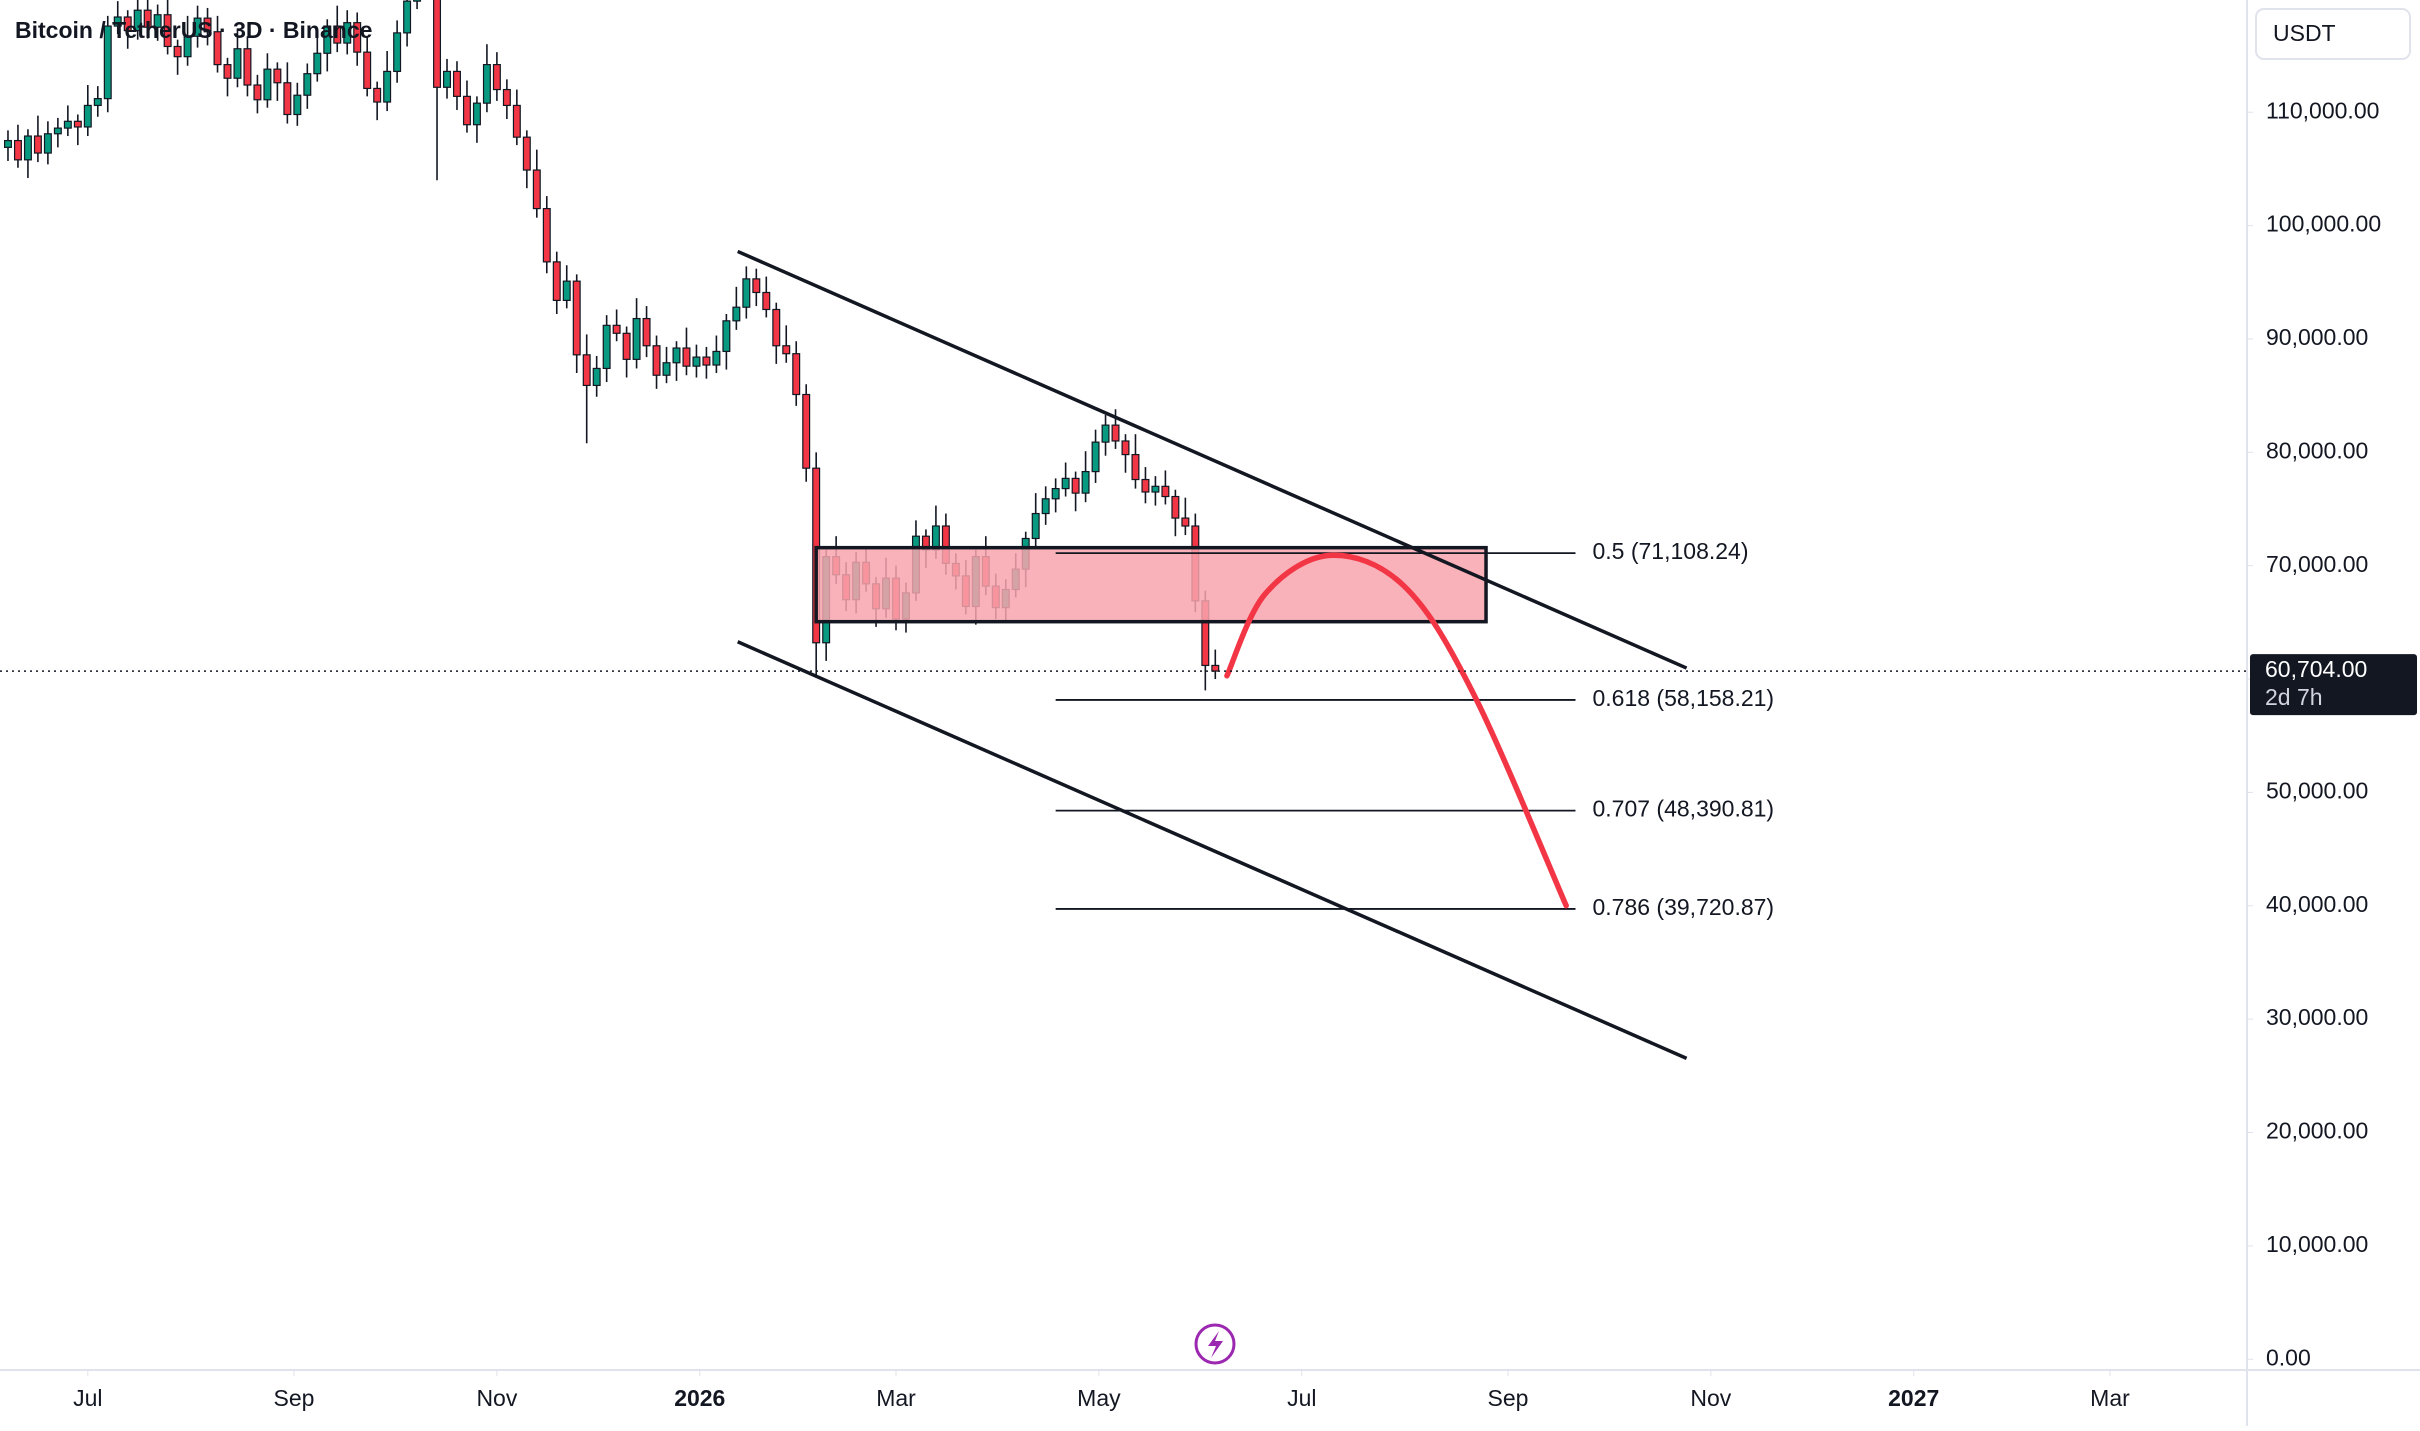  I want to click on countdown: 2d 7h, so click(2294, 697).